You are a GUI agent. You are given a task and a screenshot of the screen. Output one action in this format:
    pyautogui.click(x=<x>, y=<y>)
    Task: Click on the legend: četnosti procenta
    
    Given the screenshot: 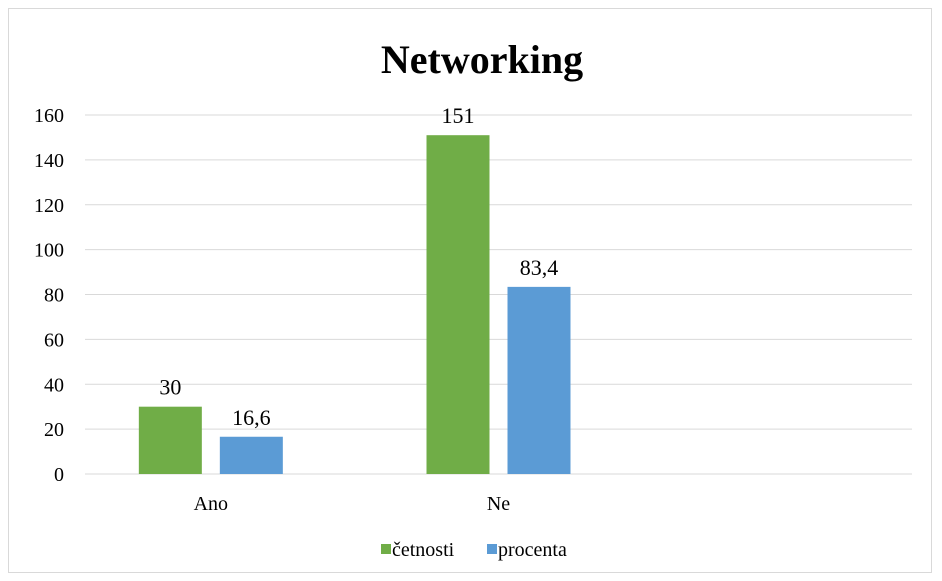 What is the action you would take?
    pyautogui.click(x=474, y=550)
    